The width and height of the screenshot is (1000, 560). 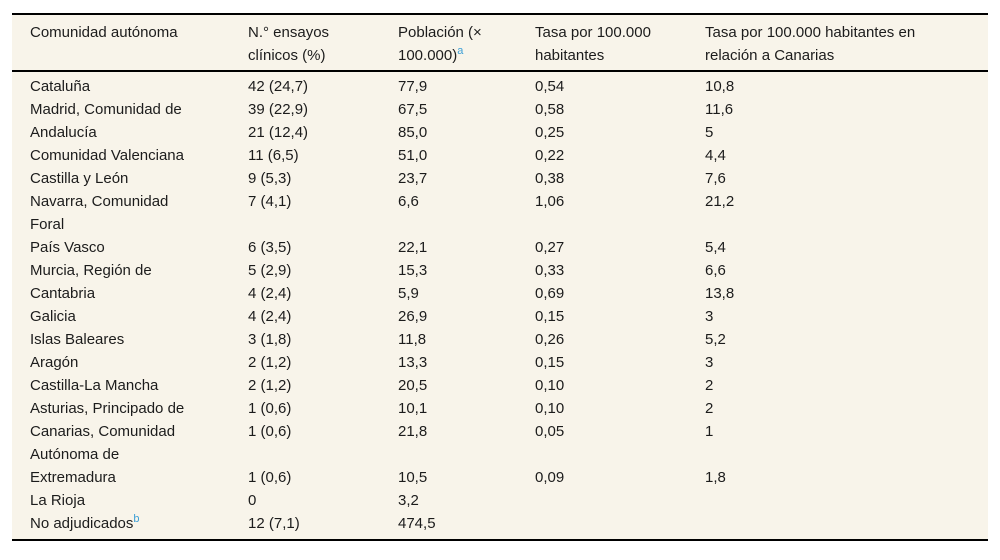 I want to click on region-name-cell: Galicia, so click(x=130, y=316).